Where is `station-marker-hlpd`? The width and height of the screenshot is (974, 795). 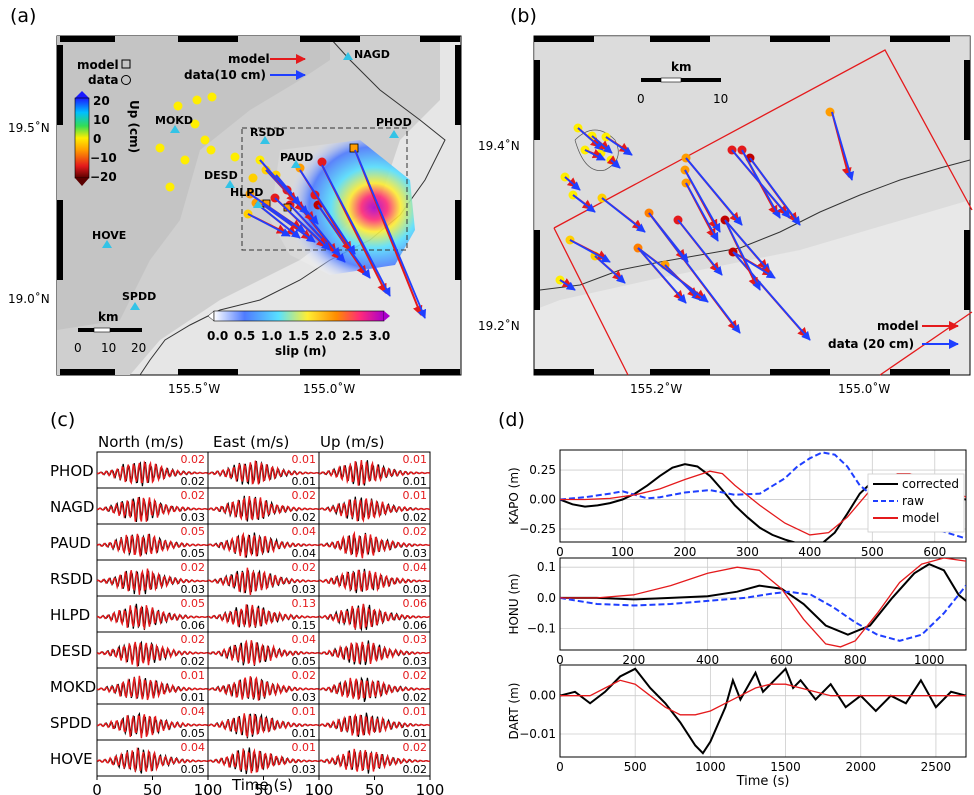
station-marker-hlpd is located at coordinates (258, 204).